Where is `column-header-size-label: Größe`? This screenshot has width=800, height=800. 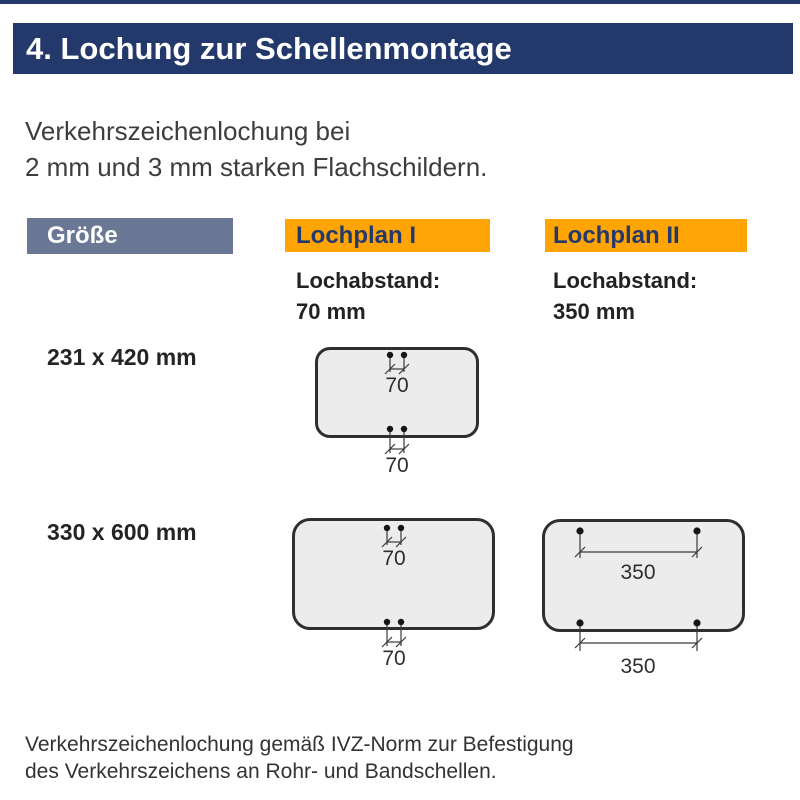
column-header-size-label: Größe is located at coordinates (82, 235).